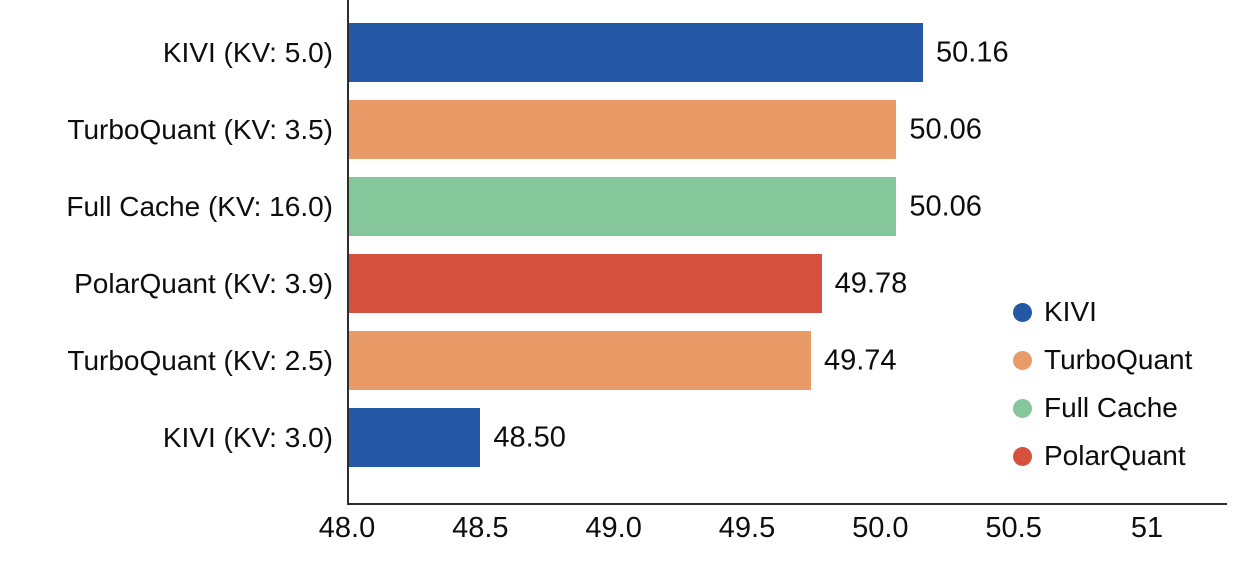 This screenshot has height=561, width=1250. I want to click on bar-row: TurboQuant (KV: 2.5) 49.74, so click(625, 360).